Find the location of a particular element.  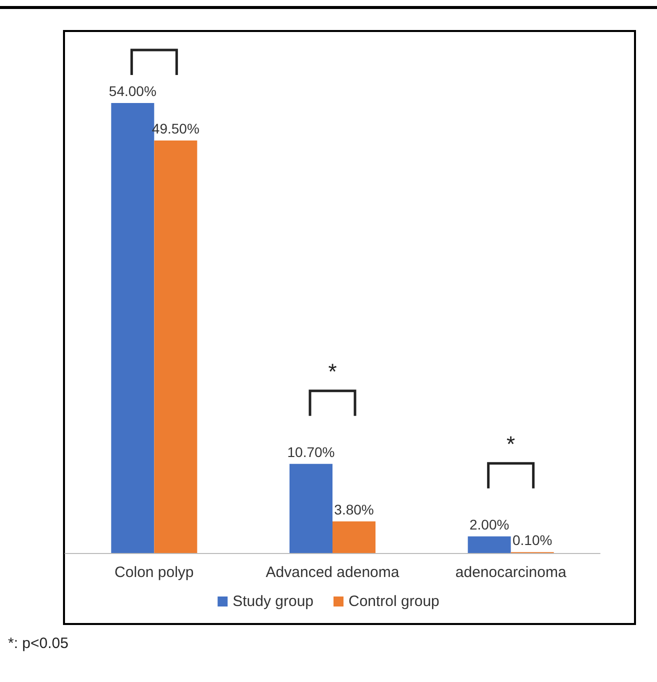

x-tick-label: adenocarcinoma is located at coordinates (511, 572).